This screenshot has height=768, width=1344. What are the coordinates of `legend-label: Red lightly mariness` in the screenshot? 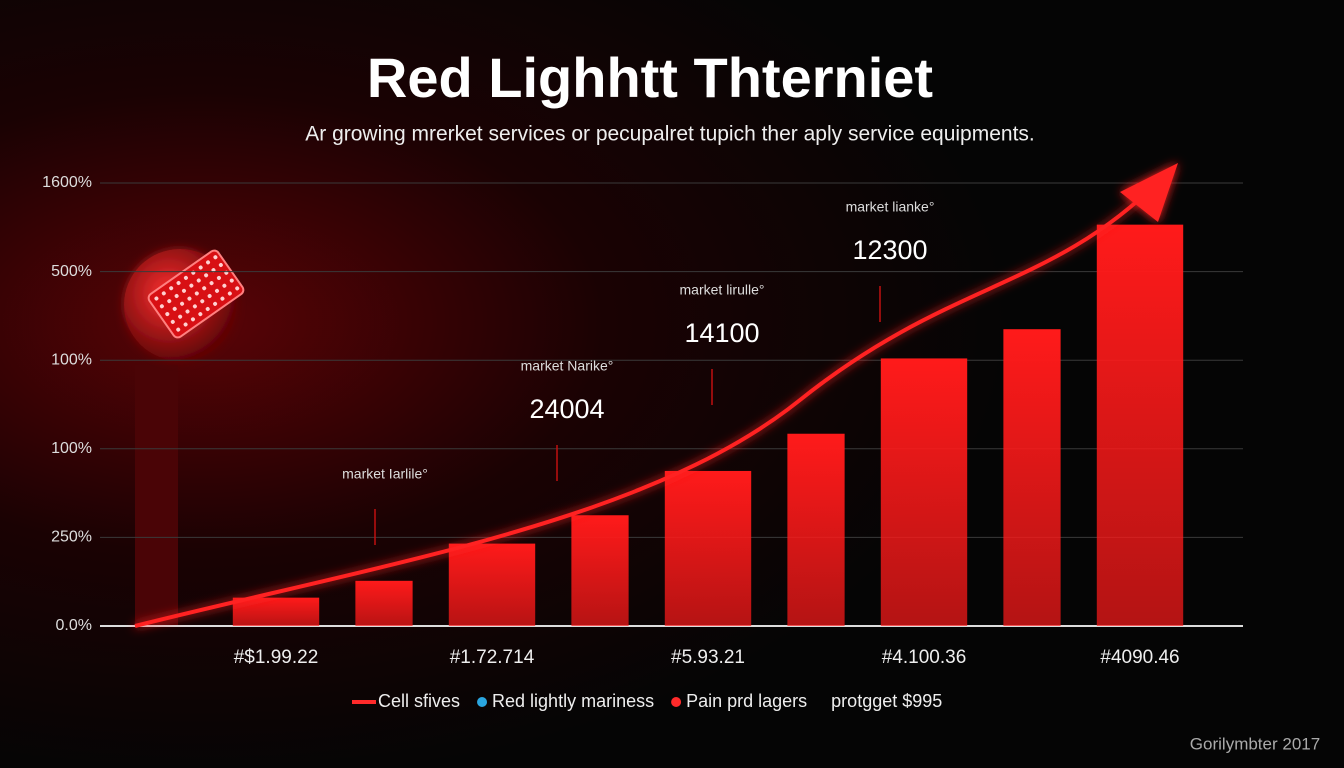 It's located at (573, 701).